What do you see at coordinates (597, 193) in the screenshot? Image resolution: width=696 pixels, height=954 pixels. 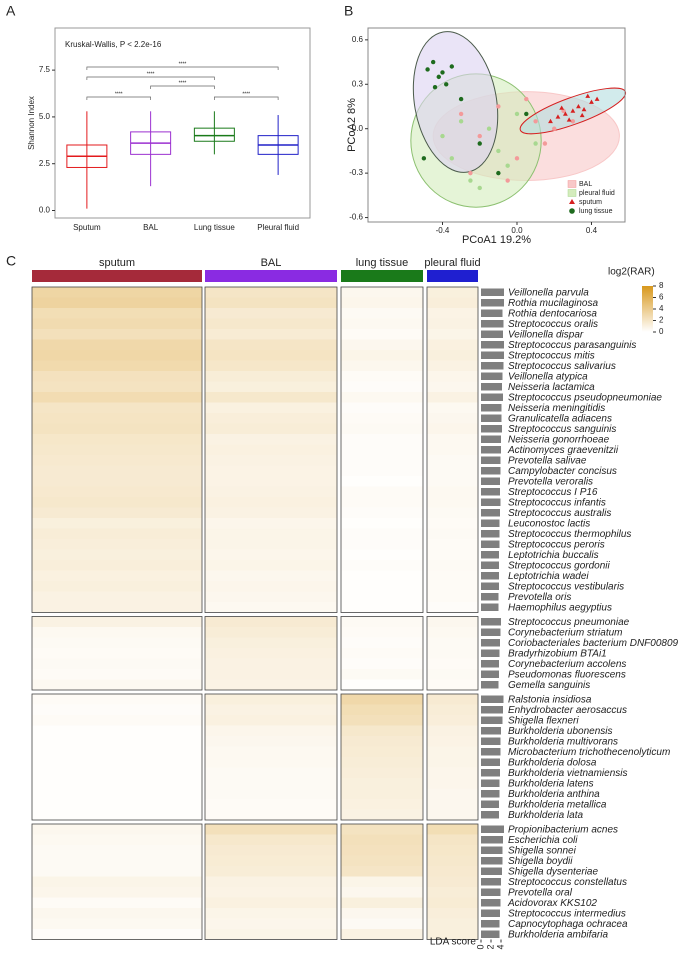 I see `legend-label: pleural fluid` at bounding box center [597, 193].